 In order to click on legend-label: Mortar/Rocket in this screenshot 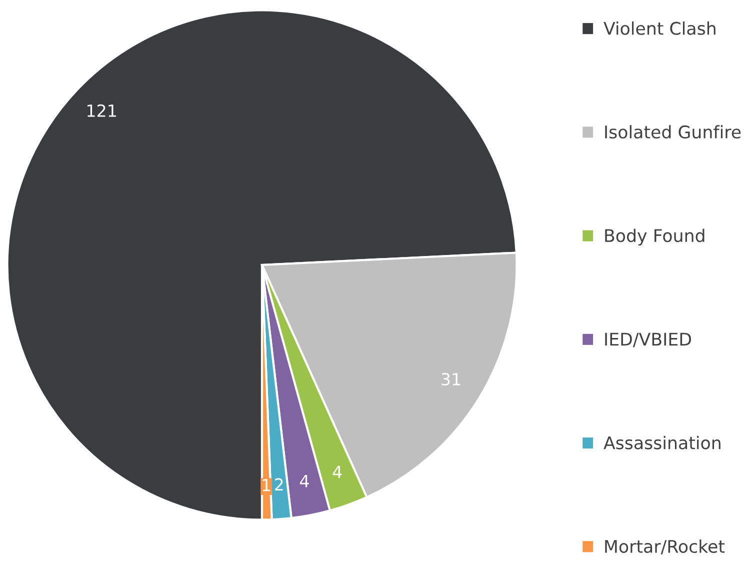, I will do `click(665, 547)`.